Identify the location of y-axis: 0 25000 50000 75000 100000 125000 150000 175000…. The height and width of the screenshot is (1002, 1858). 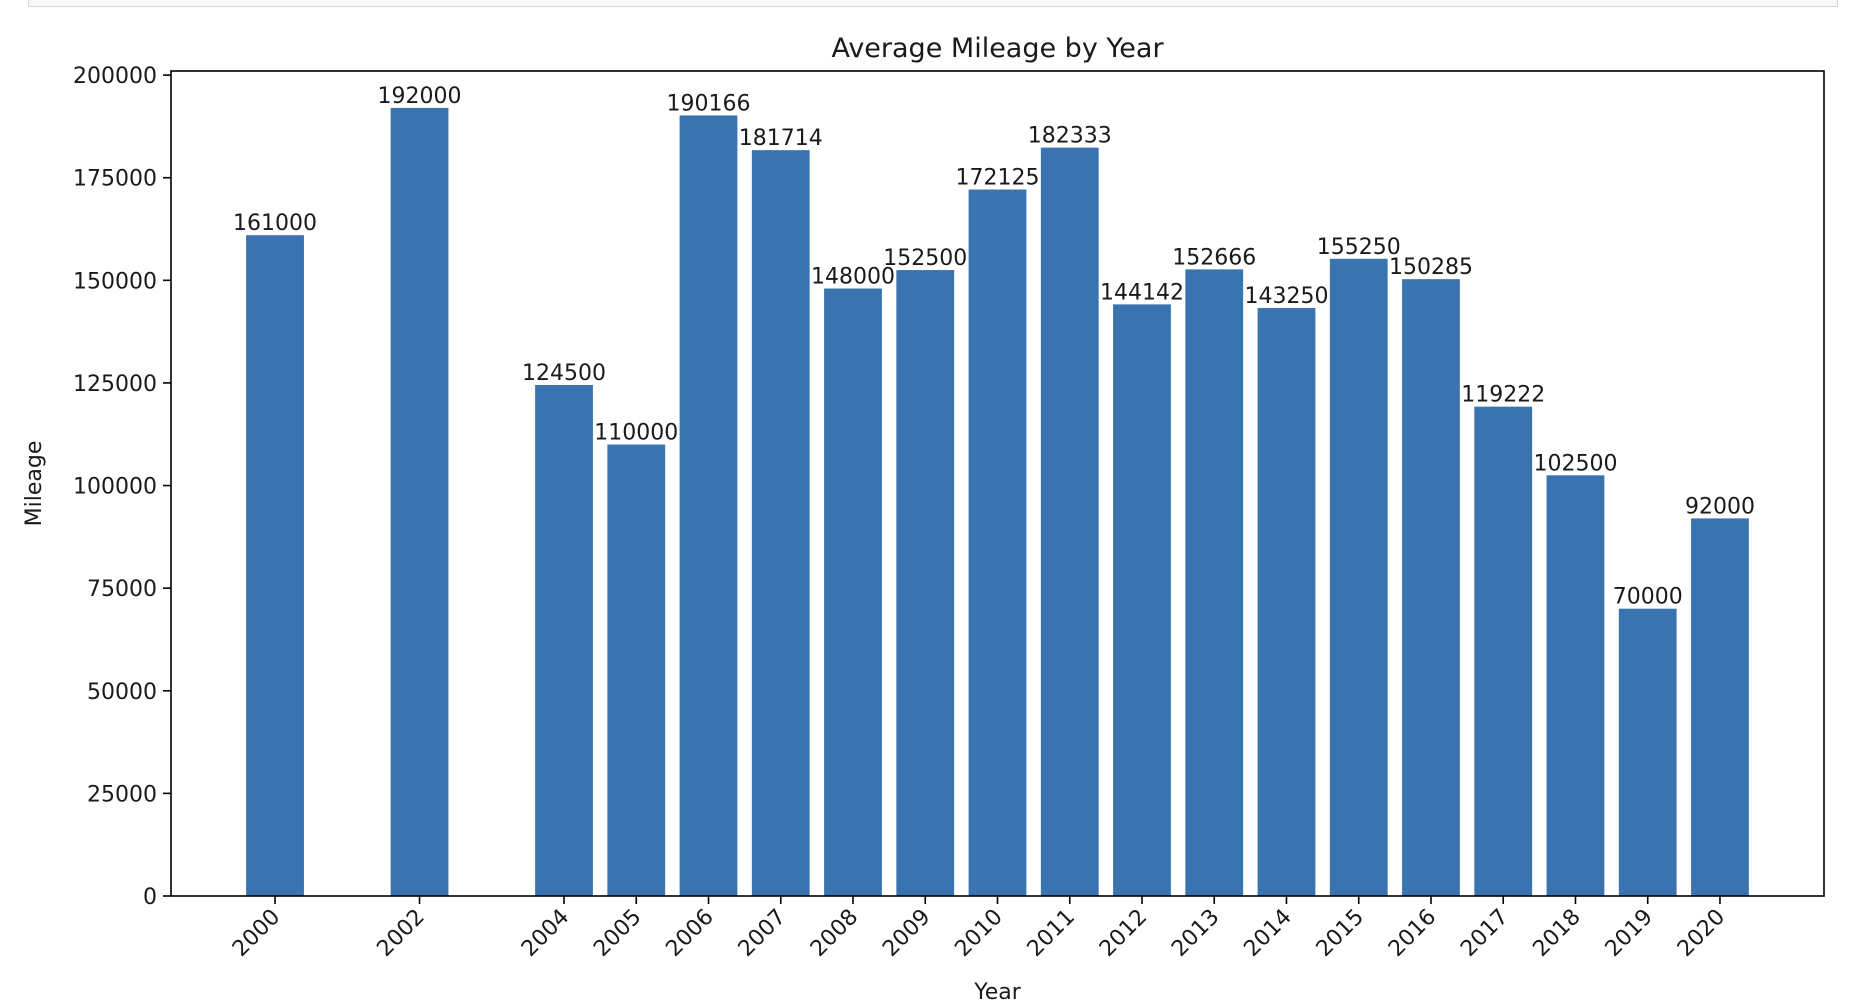
(122, 487).